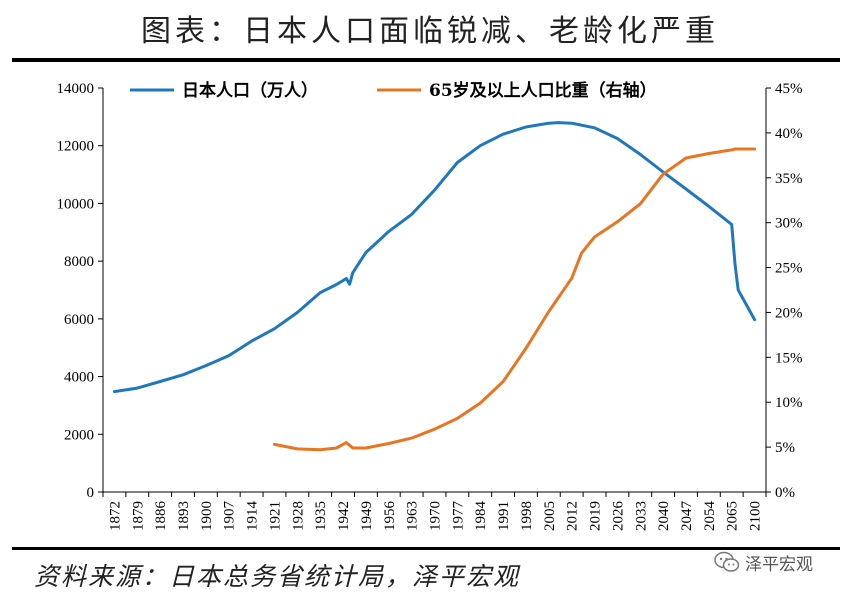 This screenshot has height=596, width=860. I want to click on page-title: 图表：日本人口面临锐减、老龄化严重, so click(430, 31).